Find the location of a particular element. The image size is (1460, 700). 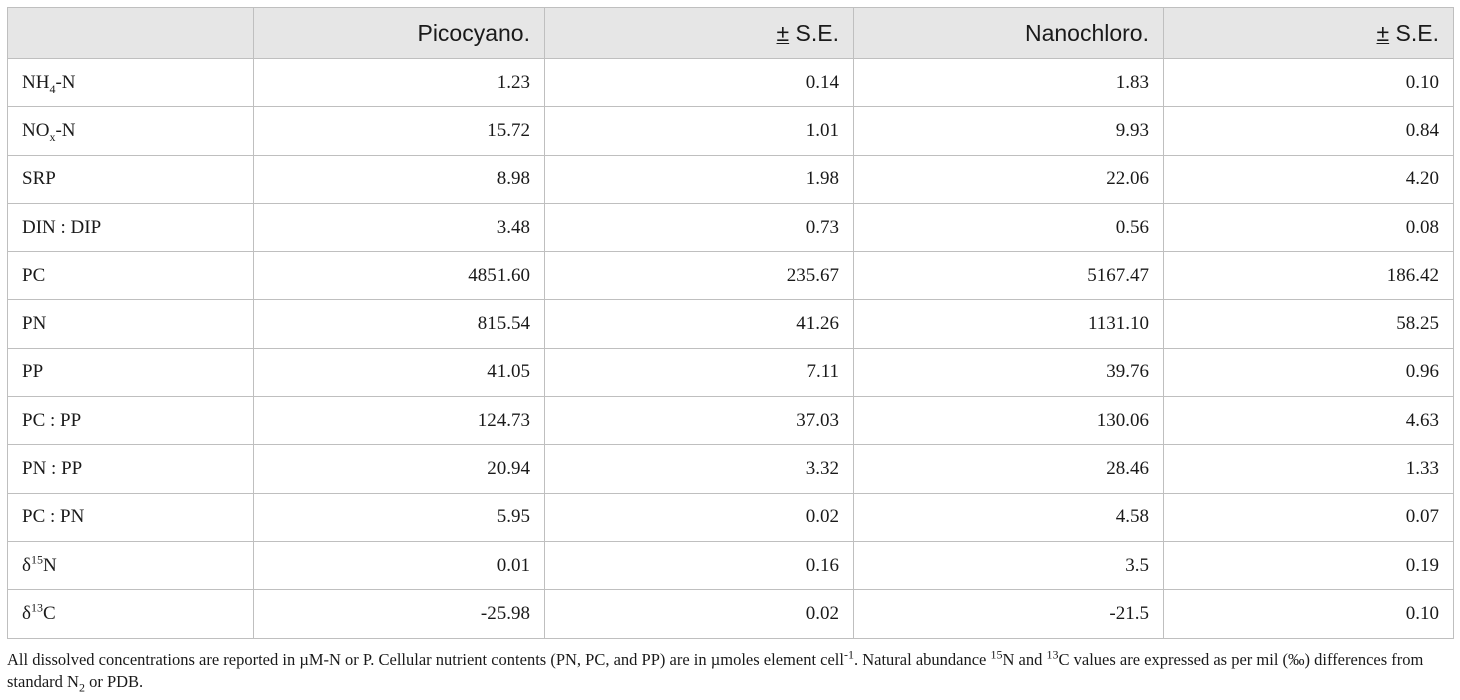

table-cell: 15.72 is located at coordinates (399, 131).